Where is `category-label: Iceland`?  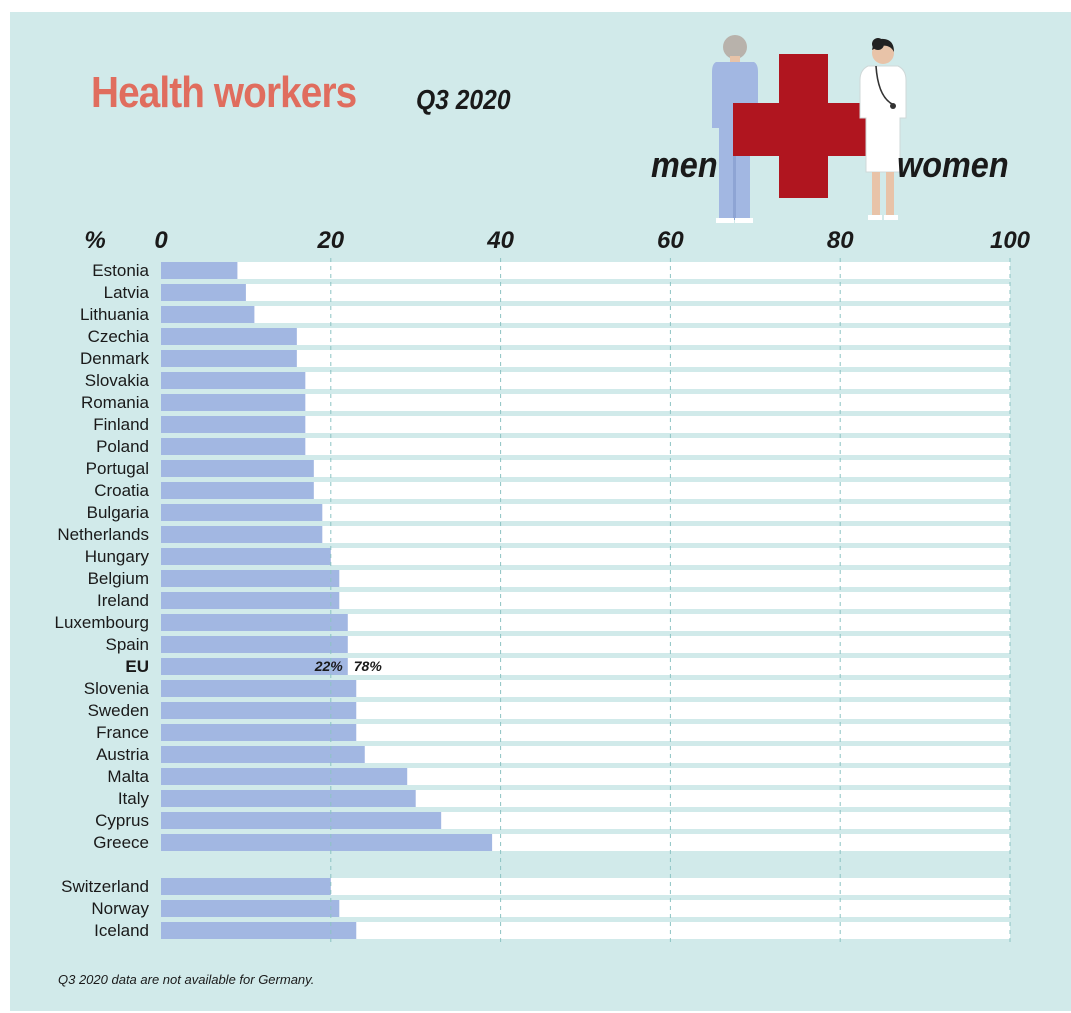
category-label: Iceland is located at coordinates (121, 930).